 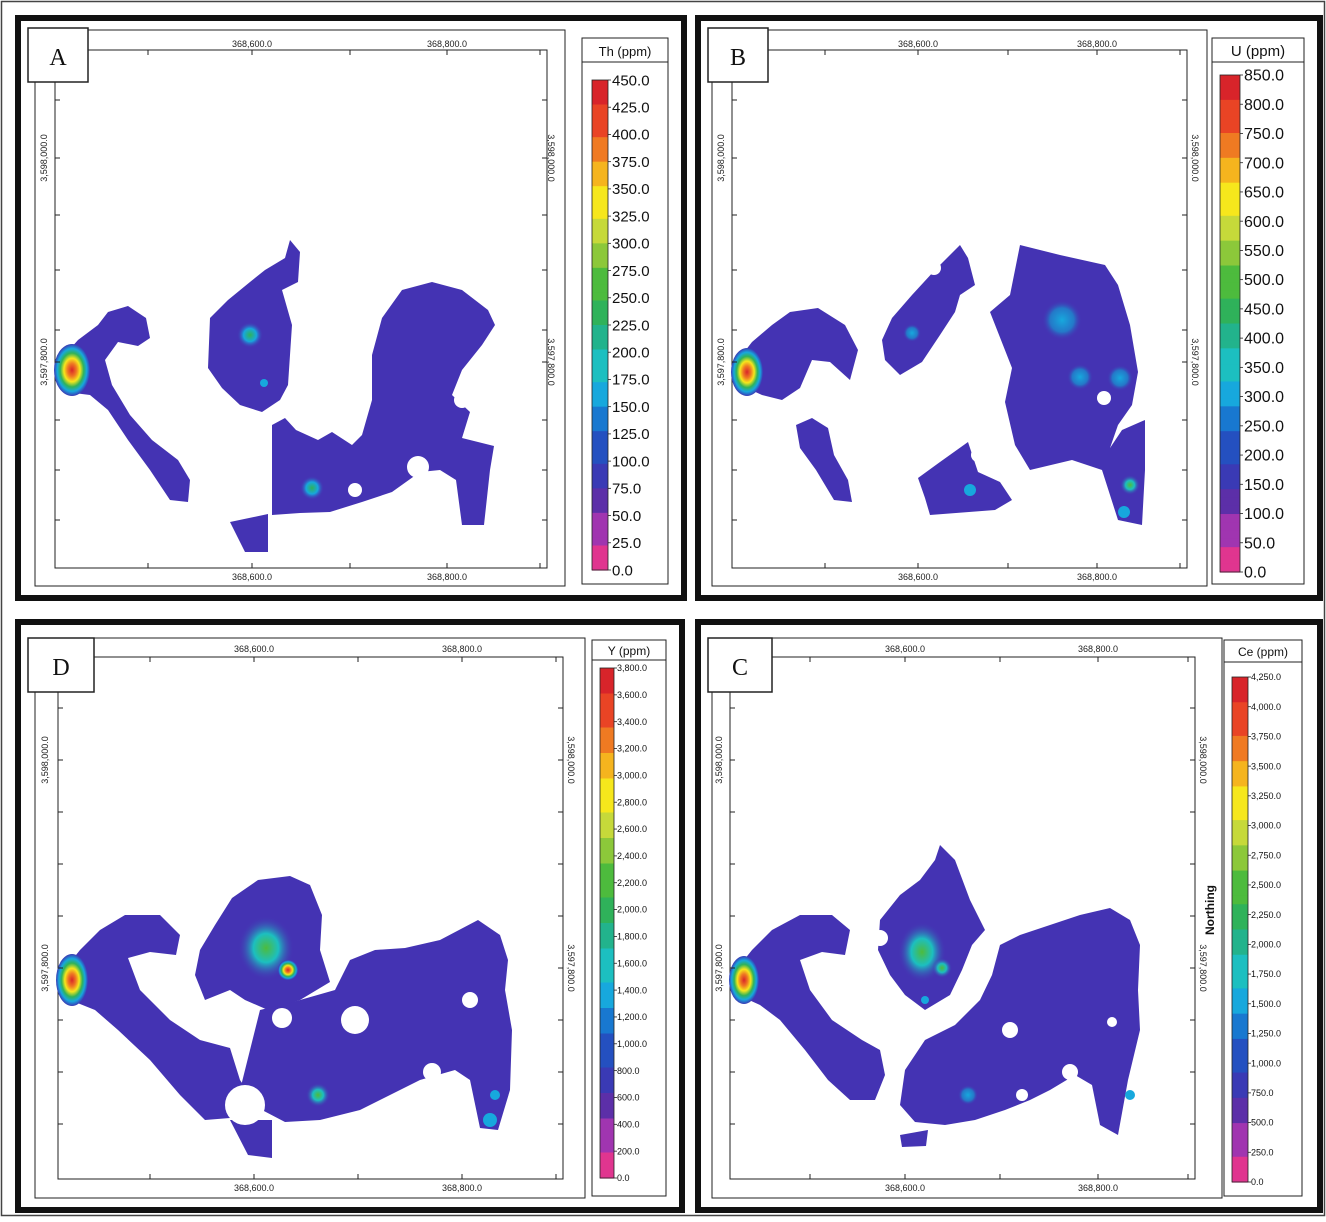 What do you see at coordinates (1264, 105) in the screenshot?
I see `legend-value: 800.0` at bounding box center [1264, 105].